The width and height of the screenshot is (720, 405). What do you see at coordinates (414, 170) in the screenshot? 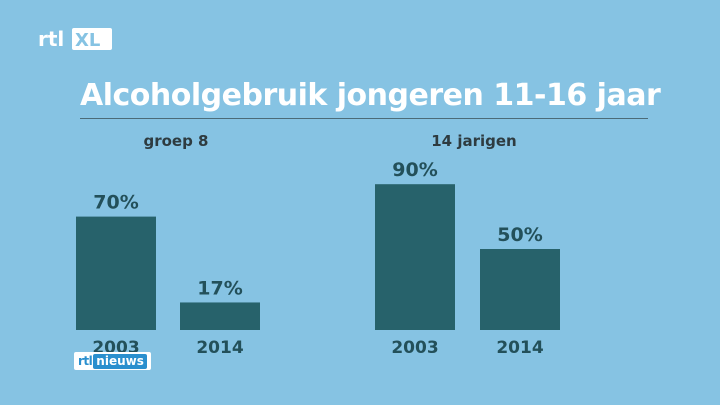
I see `data-label: 90%` at bounding box center [414, 170].